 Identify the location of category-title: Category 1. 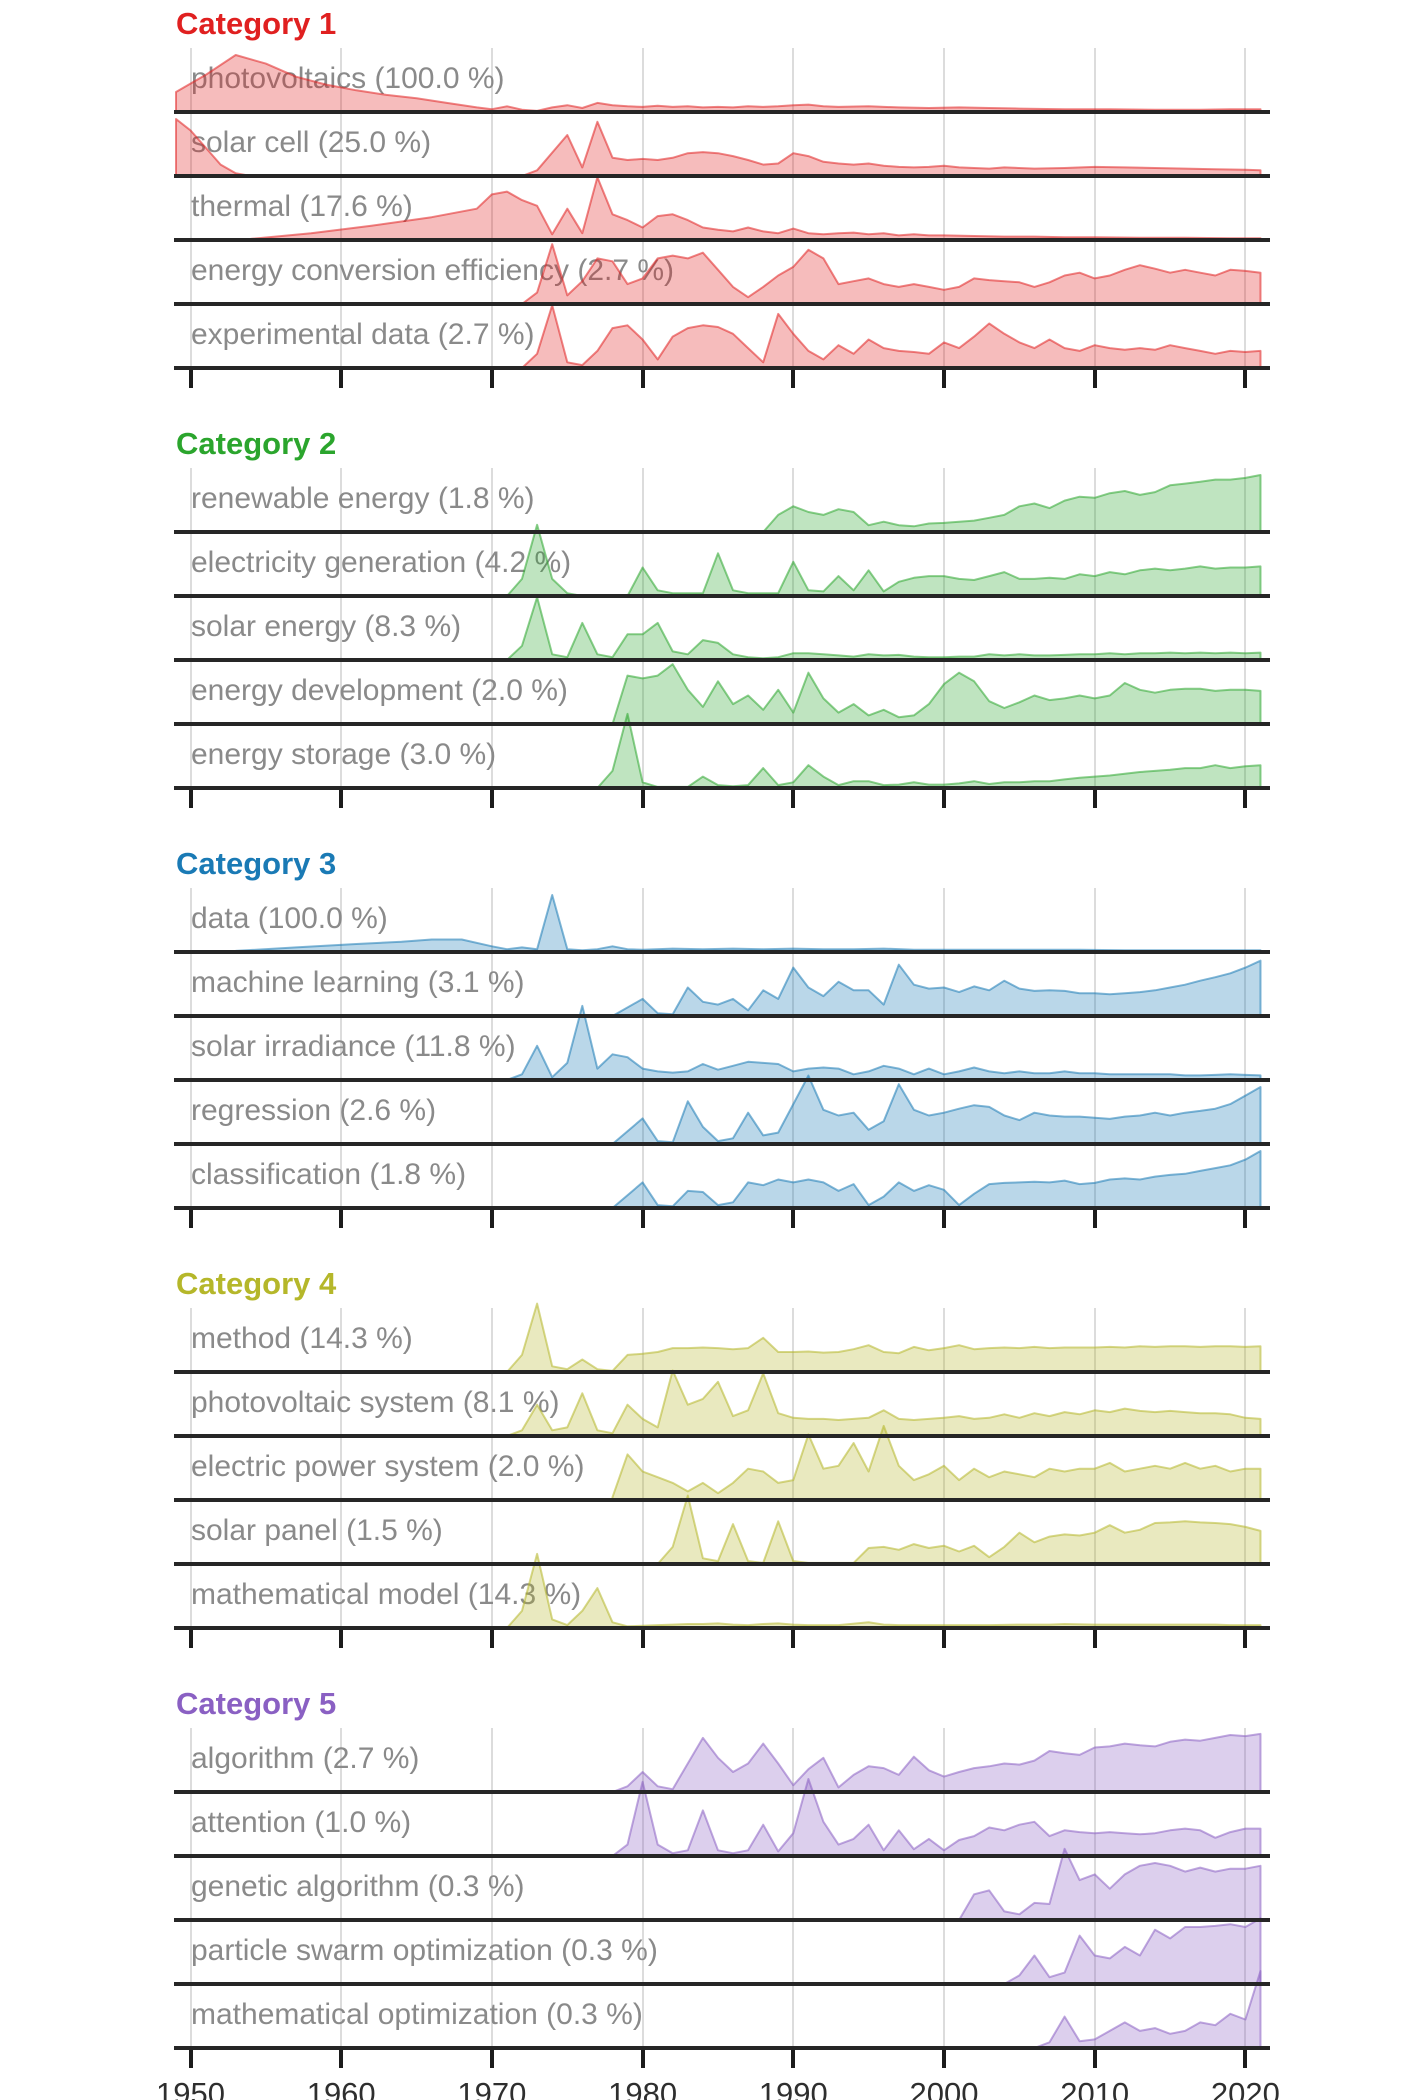
(256, 23).